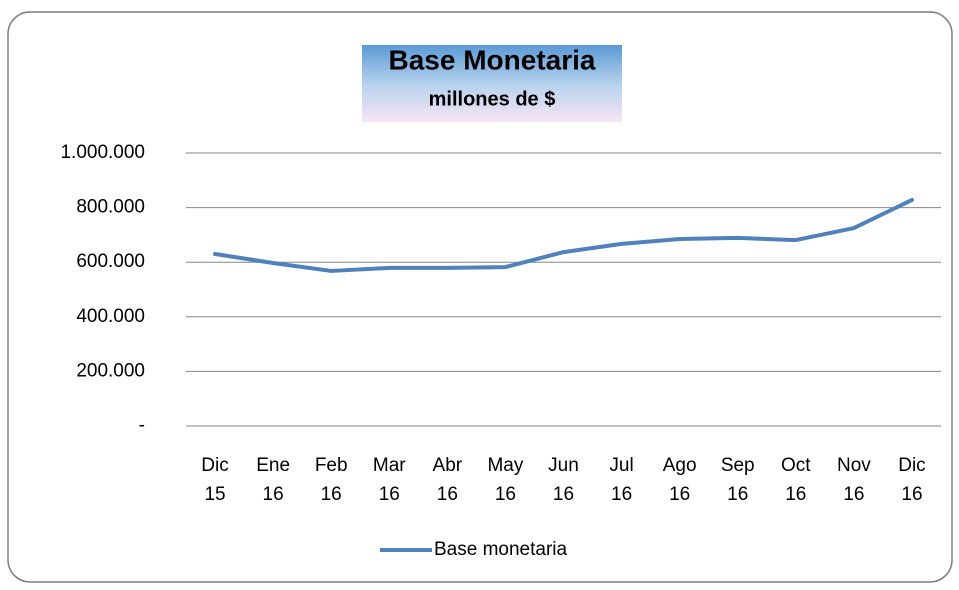 The image size is (959, 590). I want to click on x-tick-label: Feb 16, so click(331, 480).